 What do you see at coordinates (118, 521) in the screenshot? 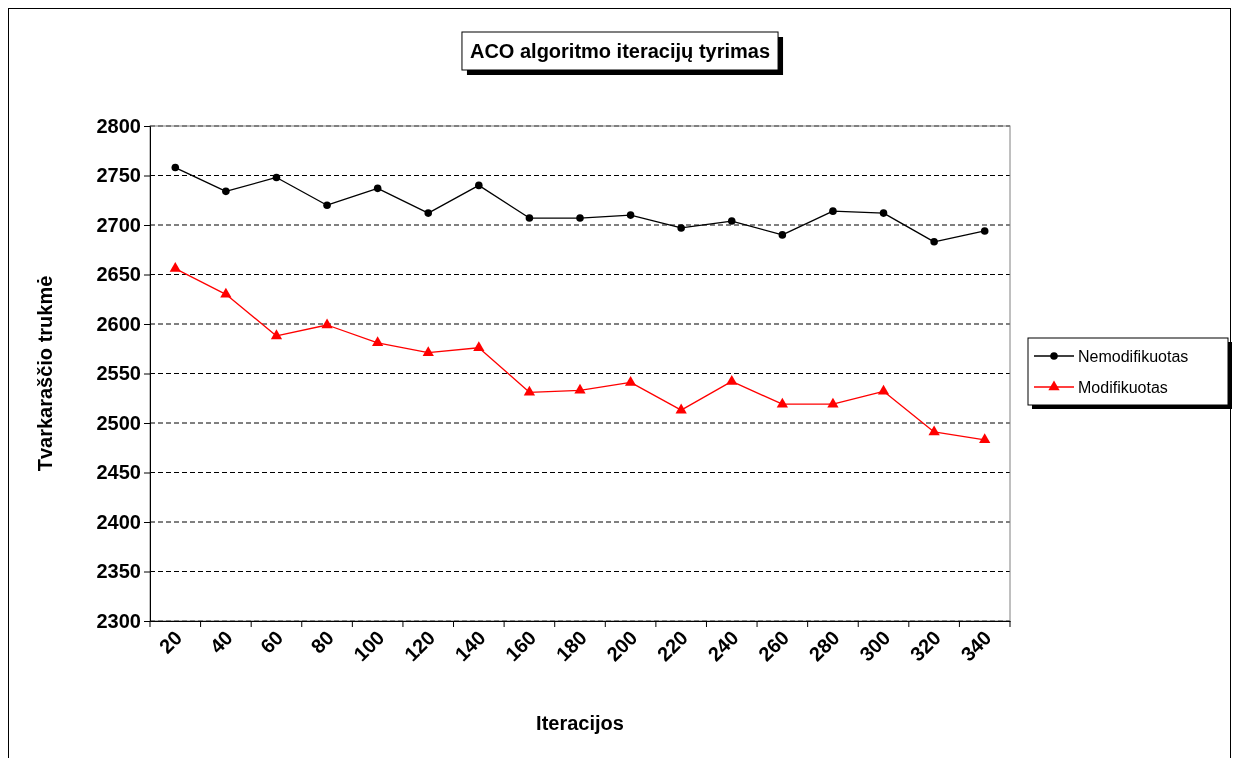
I see `y-tick-label: 2400` at bounding box center [118, 521].